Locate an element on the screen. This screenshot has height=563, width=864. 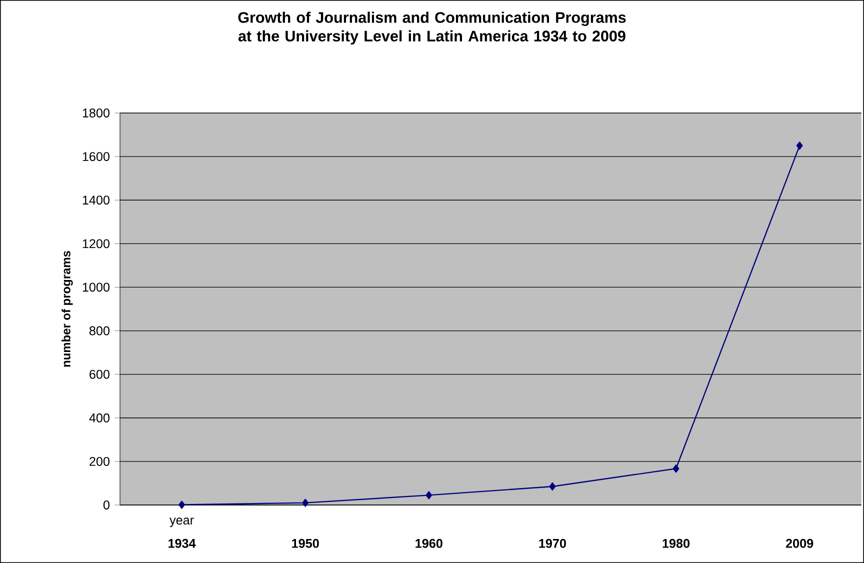
chart-title: Growth of Journalism and Communication Programs at the University Level in Latin America 1934 to 2009 is located at coordinates (432, 28).